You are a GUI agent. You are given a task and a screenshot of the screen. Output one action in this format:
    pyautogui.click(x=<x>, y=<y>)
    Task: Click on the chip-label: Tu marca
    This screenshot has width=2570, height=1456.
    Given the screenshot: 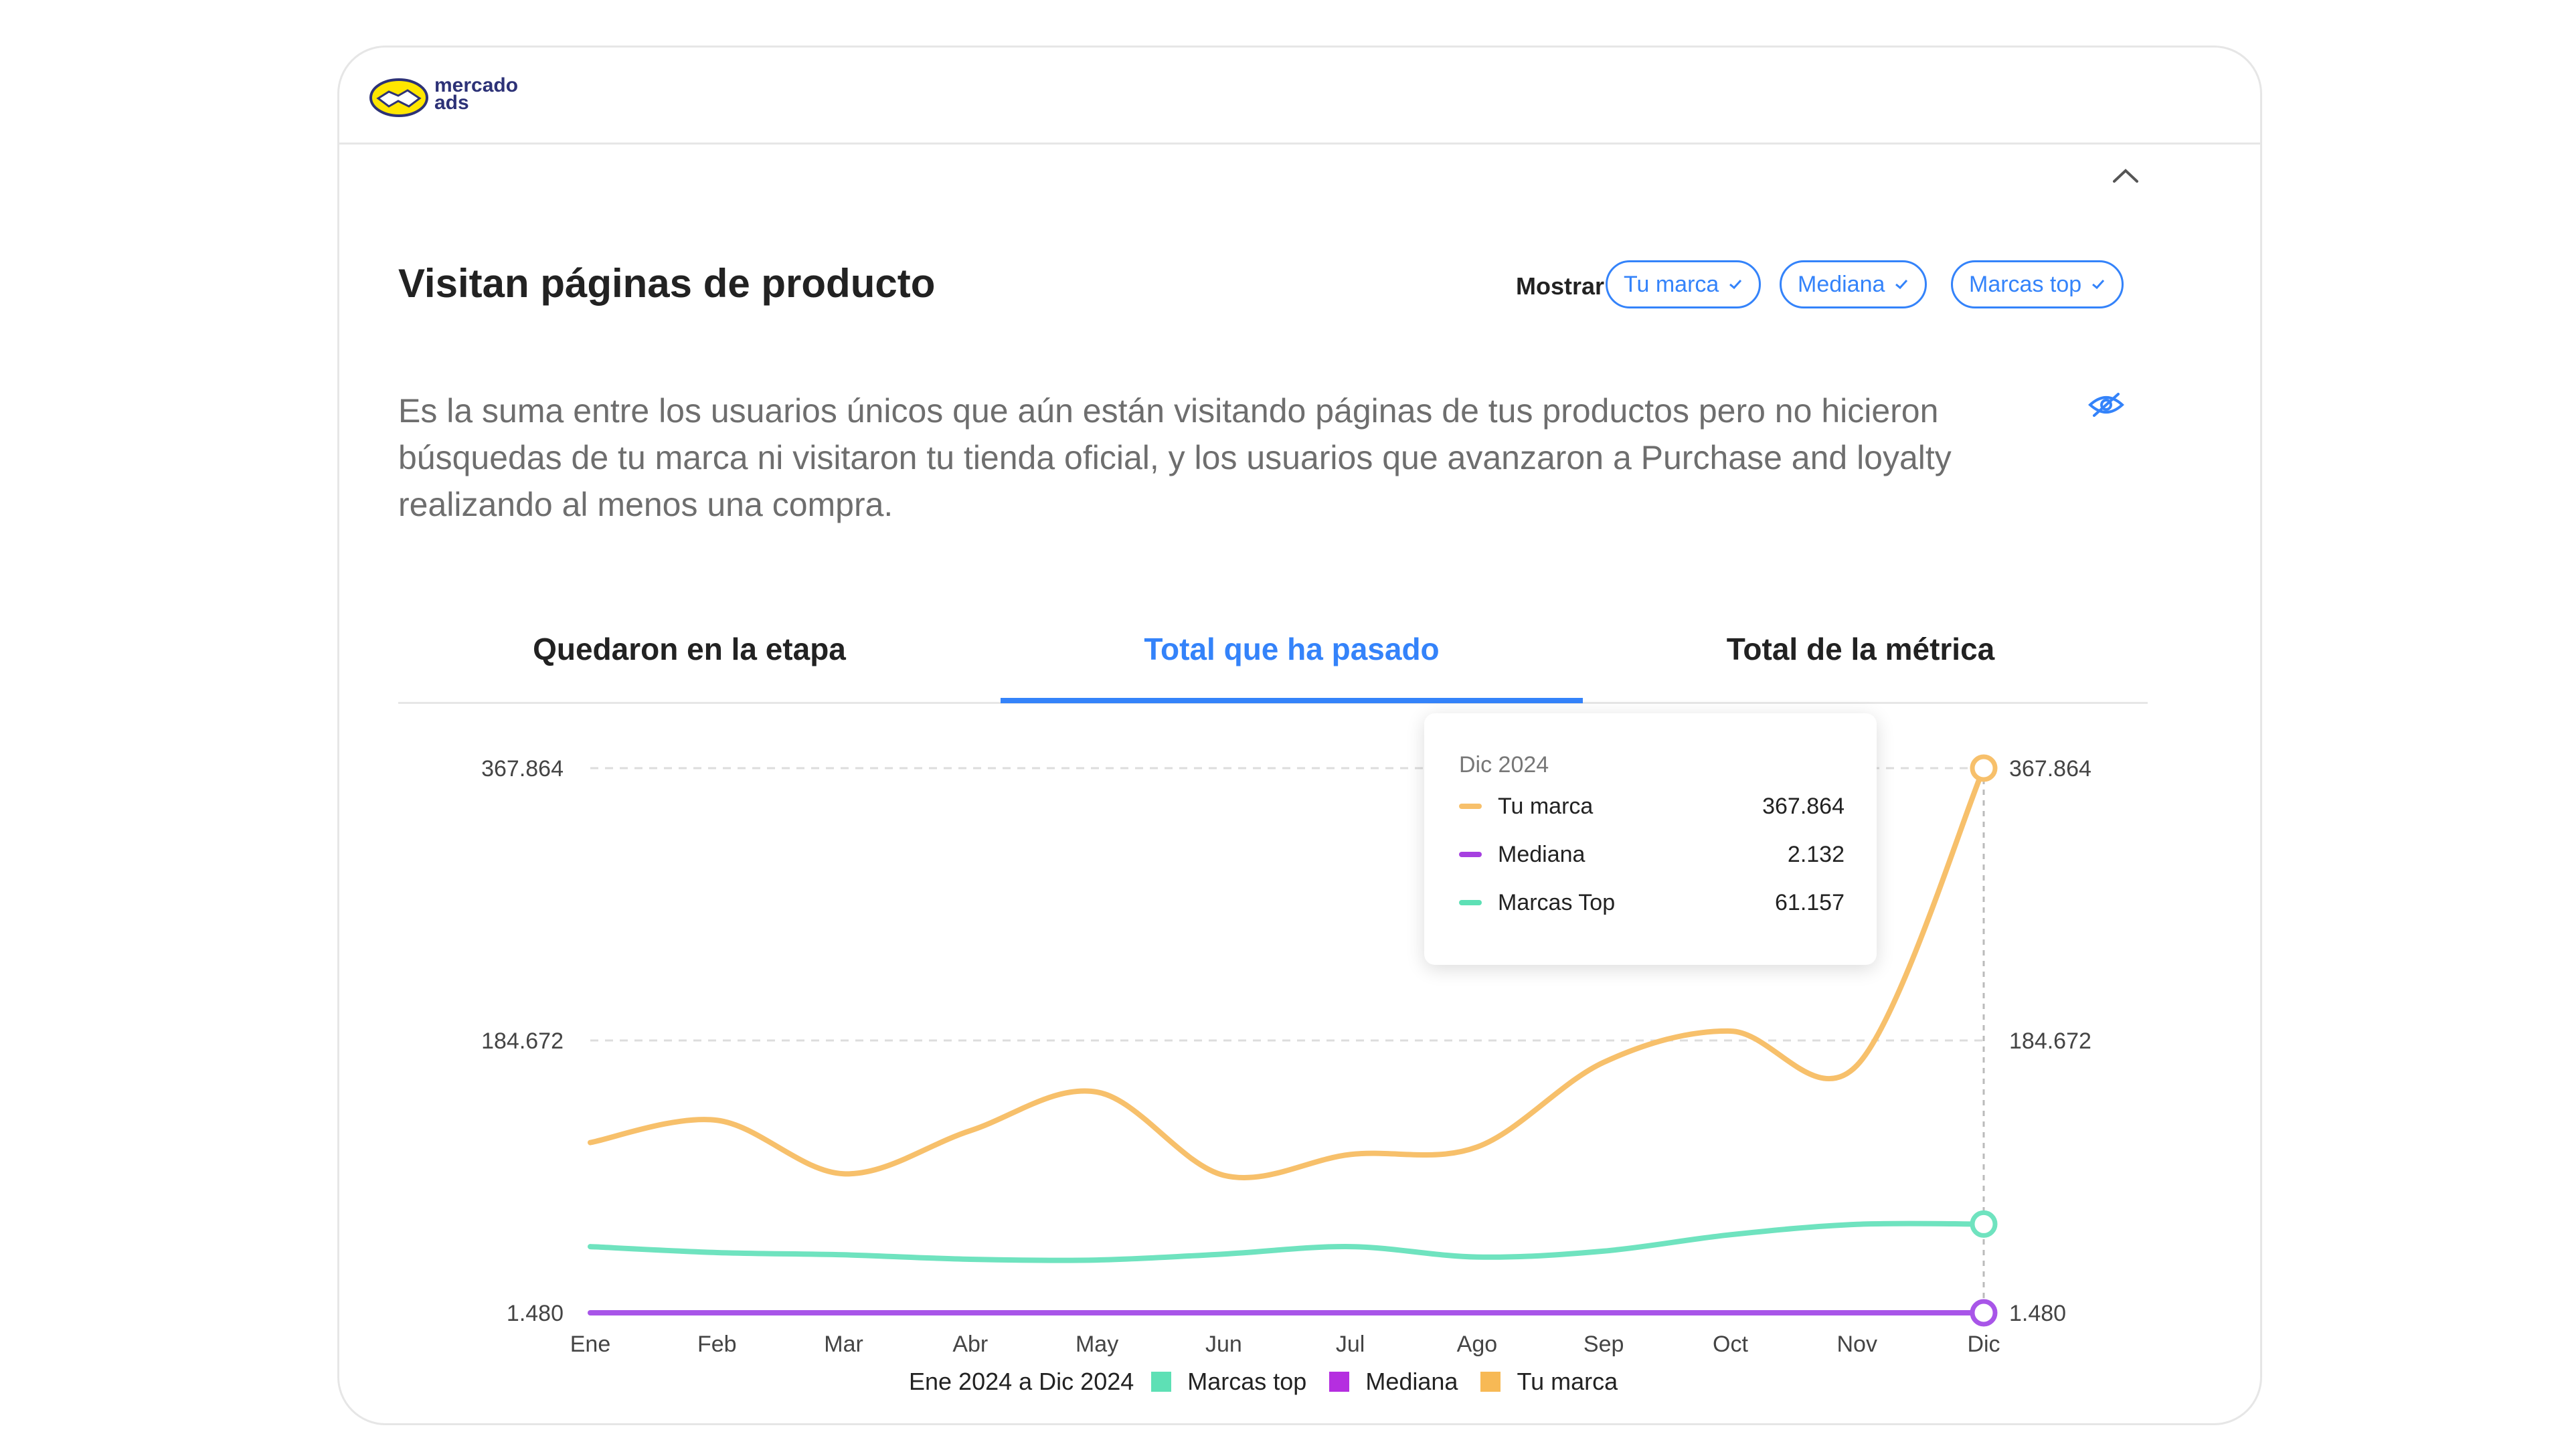 What is the action you would take?
    pyautogui.click(x=1671, y=284)
    